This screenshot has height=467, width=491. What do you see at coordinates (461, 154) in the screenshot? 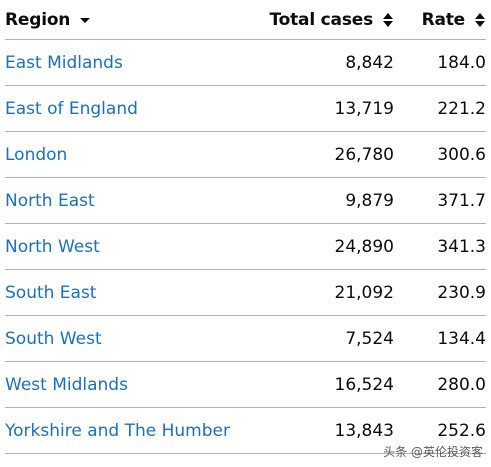
I see `rate-value: 300.6` at bounding box center [461, 154].